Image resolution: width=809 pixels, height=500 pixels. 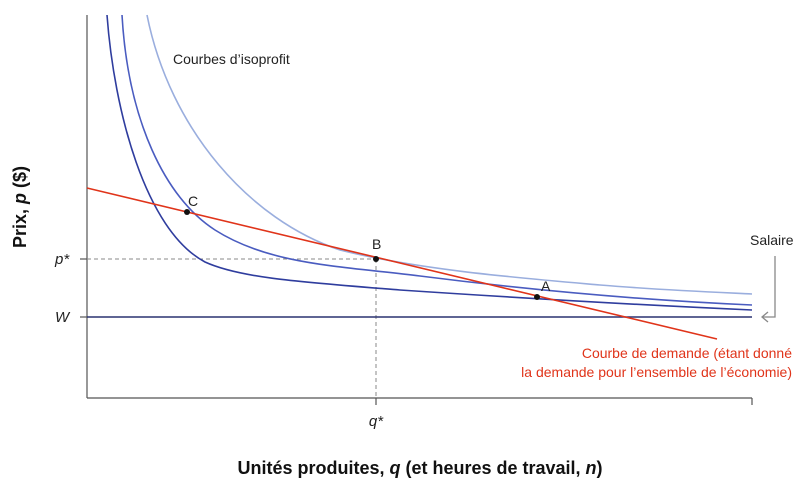 I want to click on y-axis-title-symbol: p, so click(x=20, y=199).